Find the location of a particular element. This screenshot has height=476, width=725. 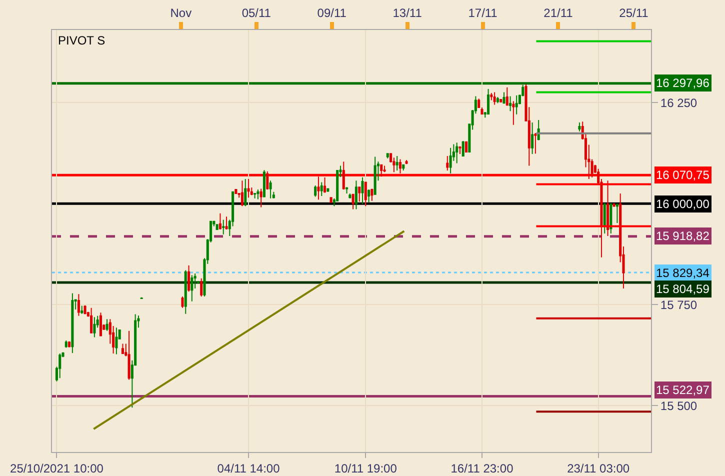

ref-line-label: 16 070,75 is located at coordinates (683, 175).